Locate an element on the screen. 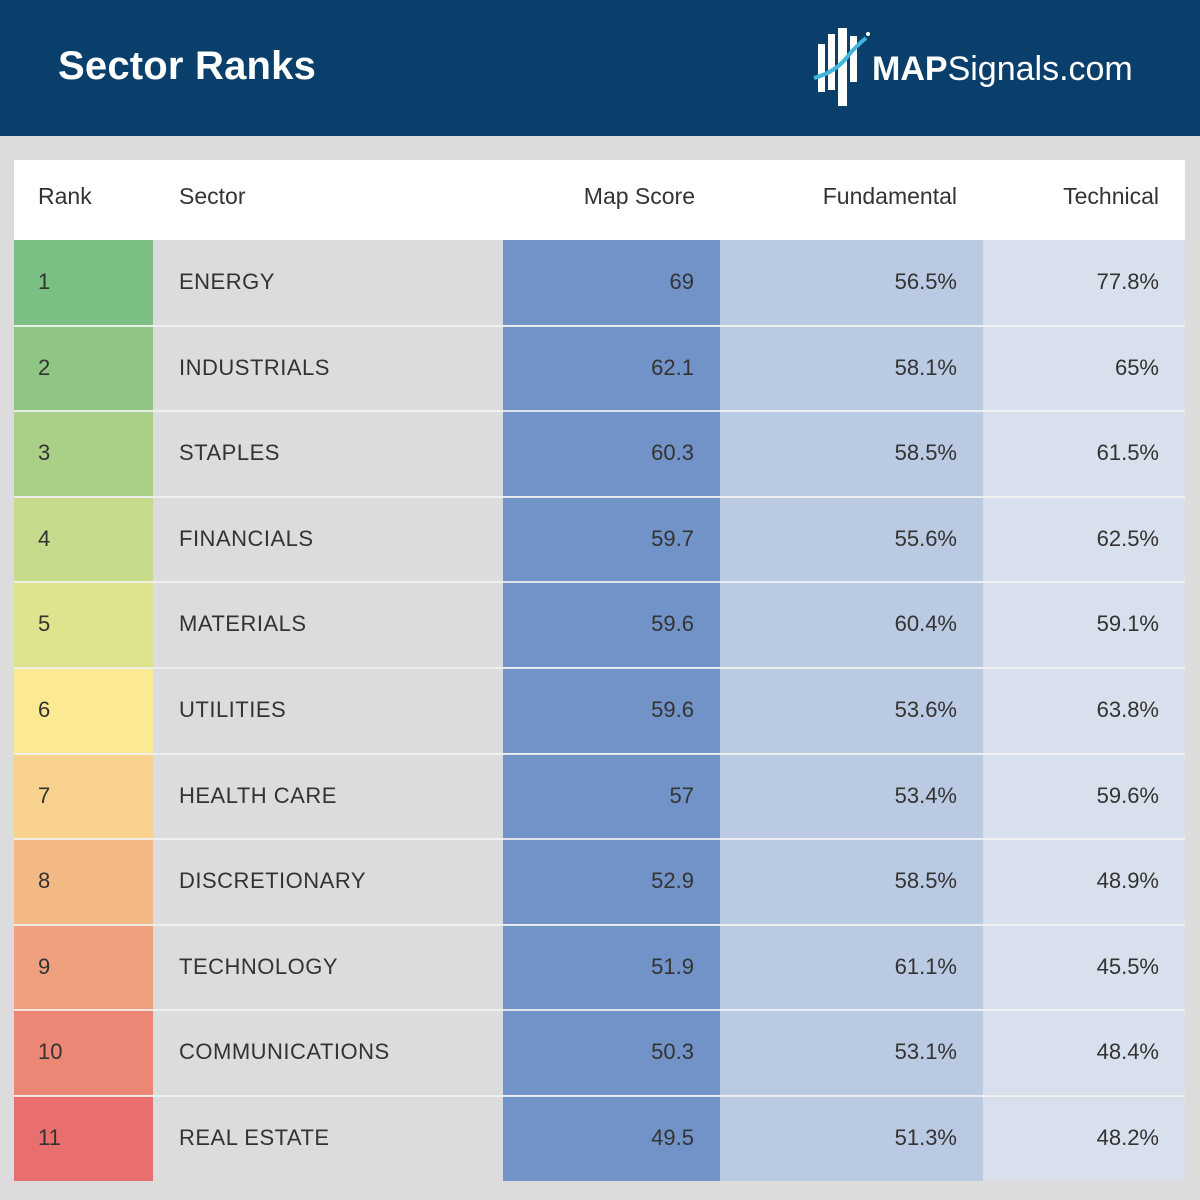 The width and height of the screenshot is (1200, 1200). technical-cell: 65% is located at coordinates (1084, 368).